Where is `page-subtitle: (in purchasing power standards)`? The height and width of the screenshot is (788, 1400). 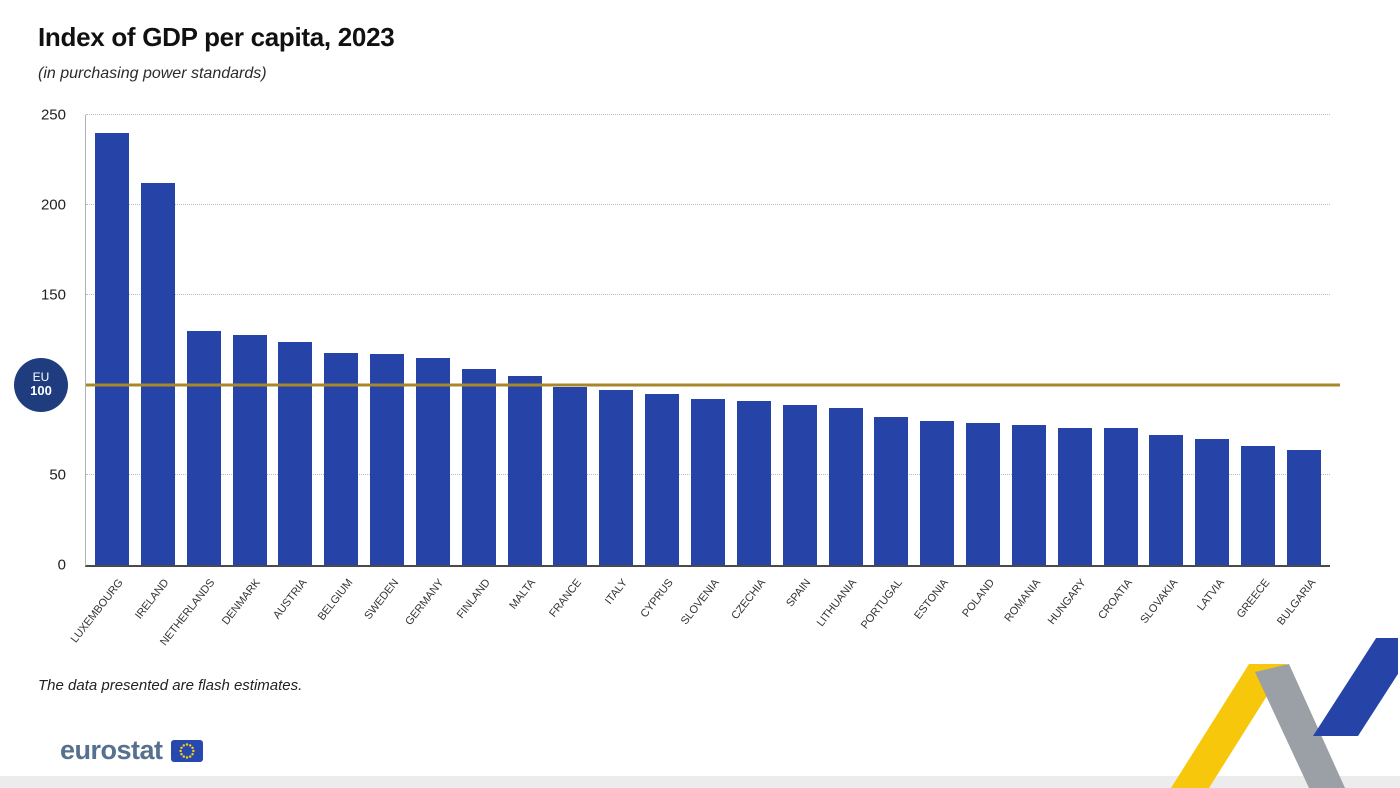
page-subtitle: (in purchasing power standards) is located at coordinates (152, 73).